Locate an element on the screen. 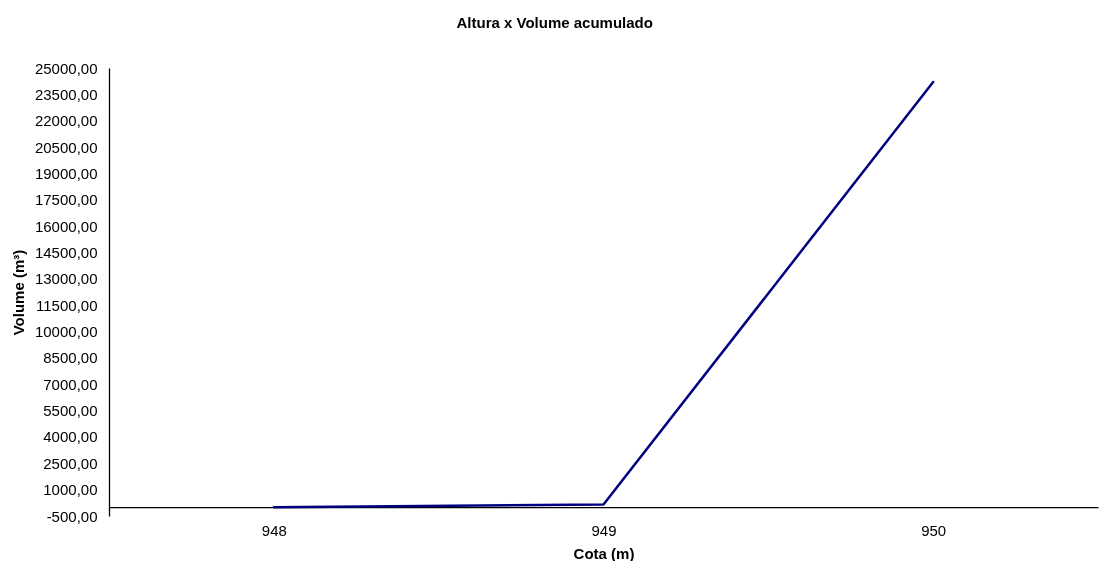  x-tick-label: 948 is located at coordinates (274, 530).